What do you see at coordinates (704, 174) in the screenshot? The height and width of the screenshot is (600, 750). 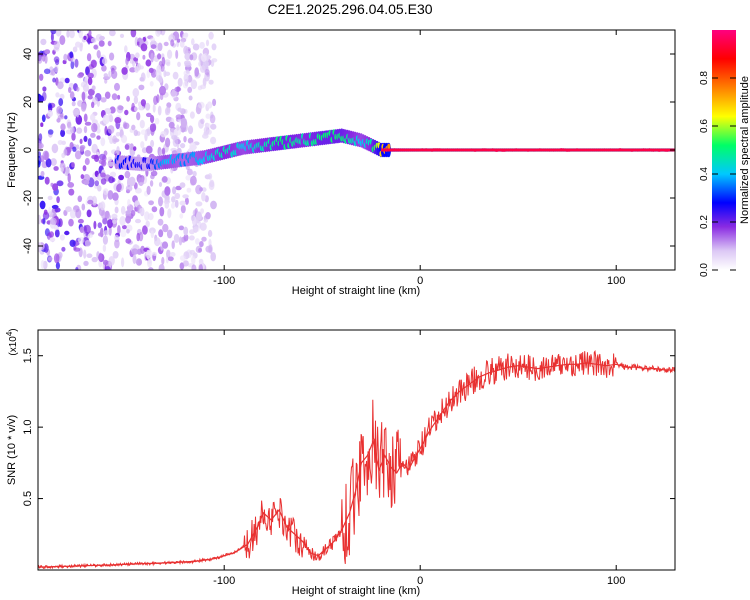 I see `colorbar-tick-label: 0.4` at bounding box center [704, 174].